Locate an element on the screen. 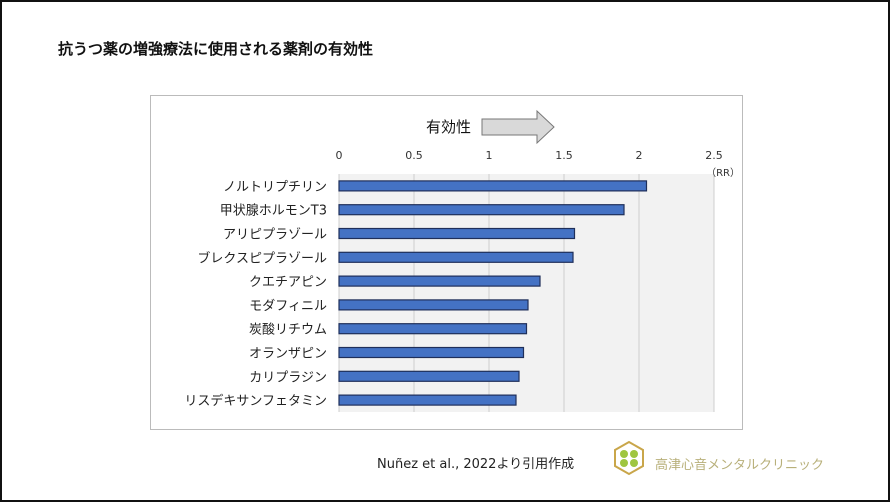 This screenshot has width=890, height=502. hexagon-logo-icon is located at coordinates (629, 458).